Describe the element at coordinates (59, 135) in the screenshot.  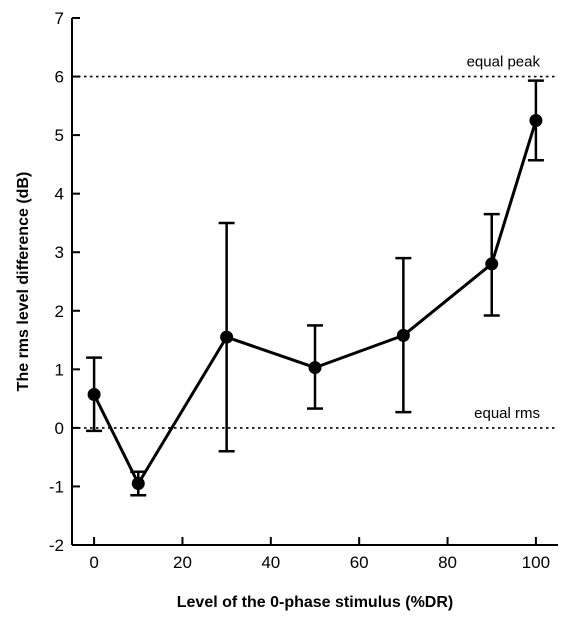
I see `y-tick-label: 5` at that location.